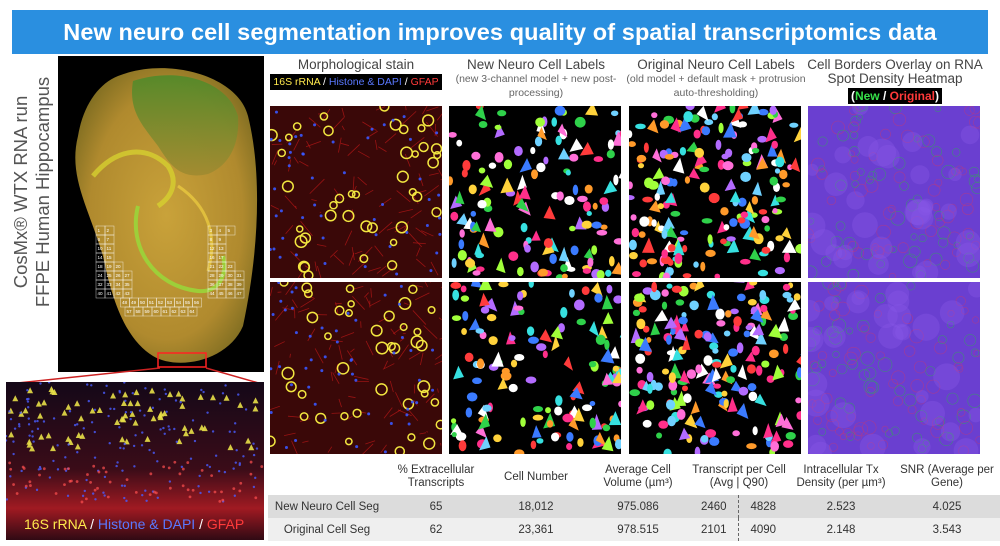 The height and width of the screenshot is (546, 1000). I want to click on tile-original-labels-bottom, so click(715, 368).